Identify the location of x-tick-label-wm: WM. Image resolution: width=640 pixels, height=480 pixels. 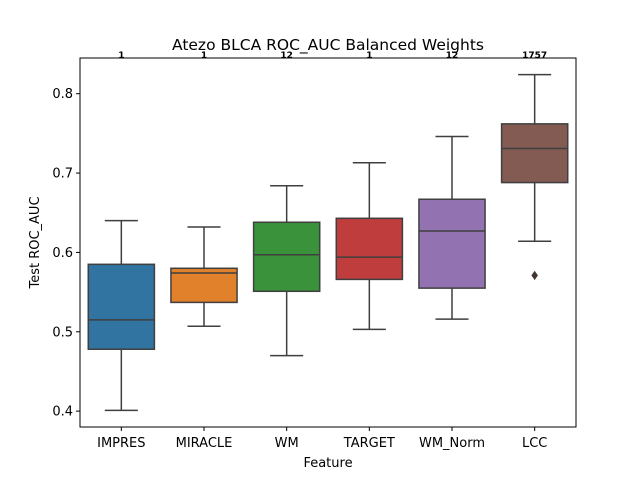
(287, 443).